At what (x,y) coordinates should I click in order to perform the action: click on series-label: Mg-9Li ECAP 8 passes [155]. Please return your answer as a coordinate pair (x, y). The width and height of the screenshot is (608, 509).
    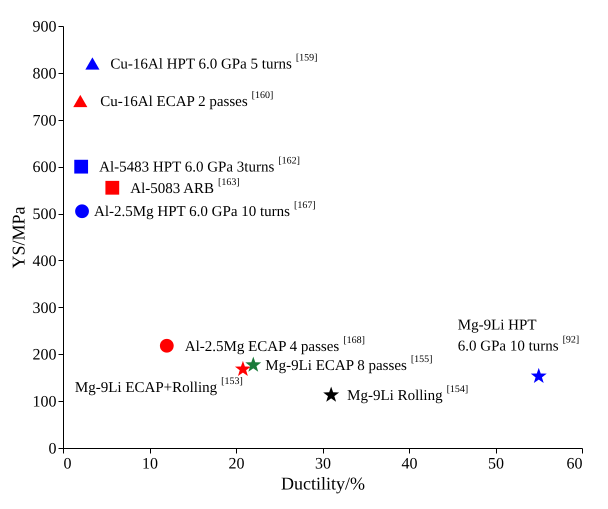
    Looking at the image, I should click on (349, 364).